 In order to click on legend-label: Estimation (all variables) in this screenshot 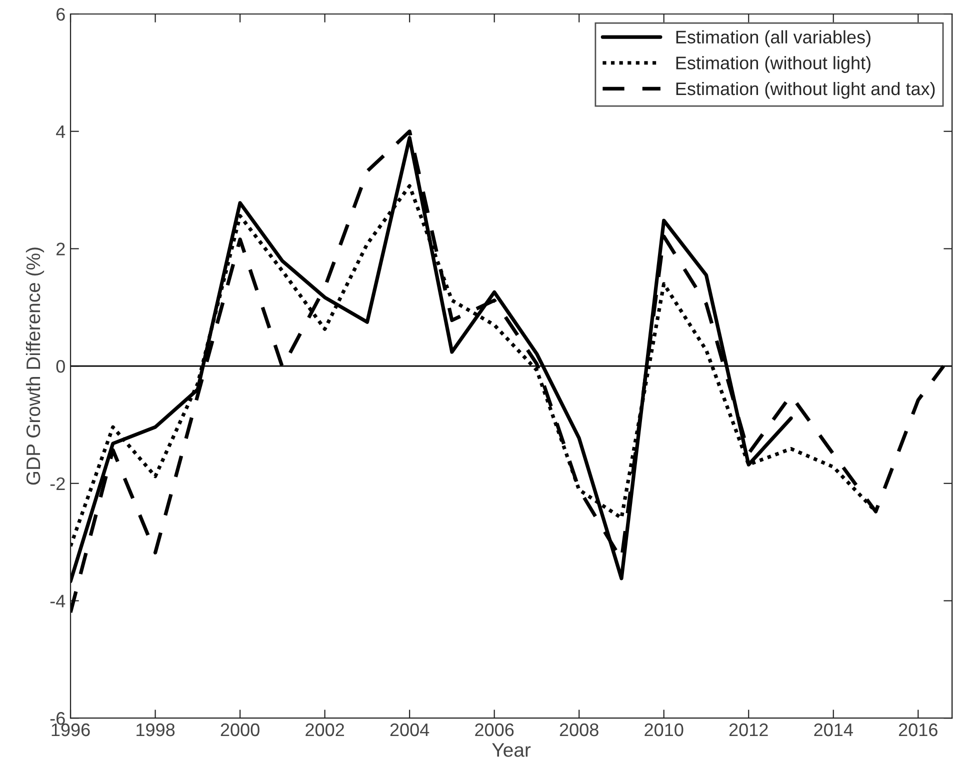, I will do `click(773, 39)`.